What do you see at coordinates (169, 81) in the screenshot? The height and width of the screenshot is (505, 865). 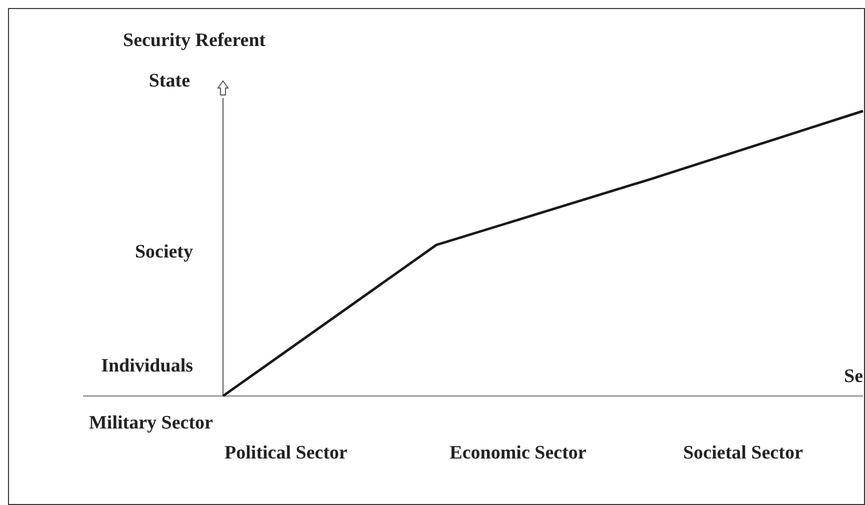 I see `text: State` at bounding box center [169, 81].